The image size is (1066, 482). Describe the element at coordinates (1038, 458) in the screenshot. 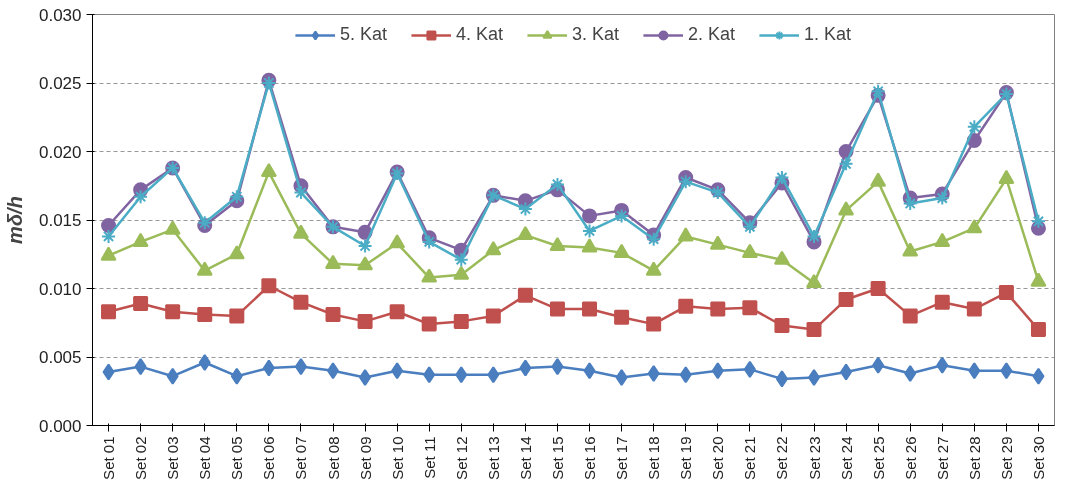

I see `x-tick-label: Set 30` at that location.